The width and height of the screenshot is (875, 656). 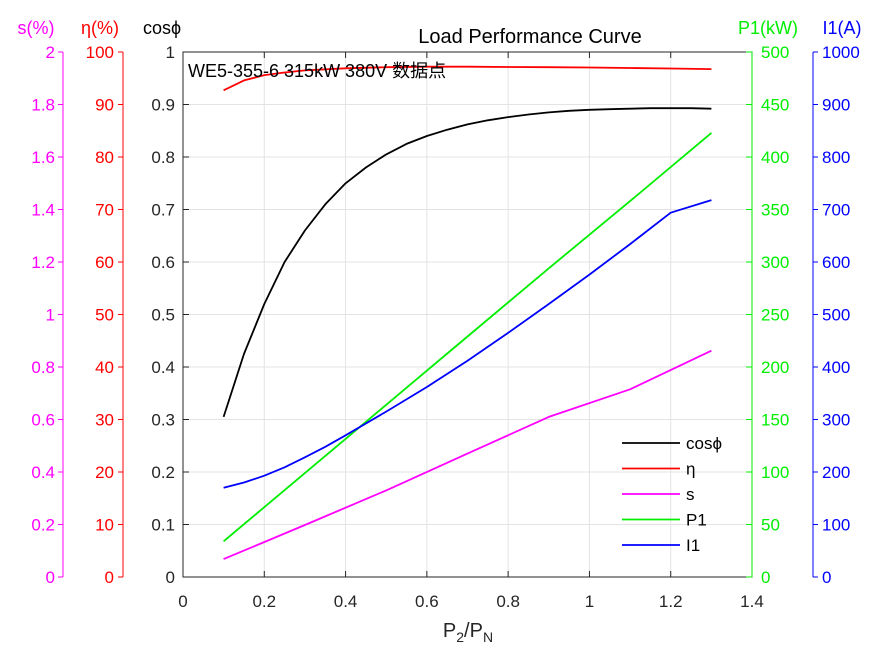 I want to click on y-tick-label-s: 1.6, so click(x=43, y=157).